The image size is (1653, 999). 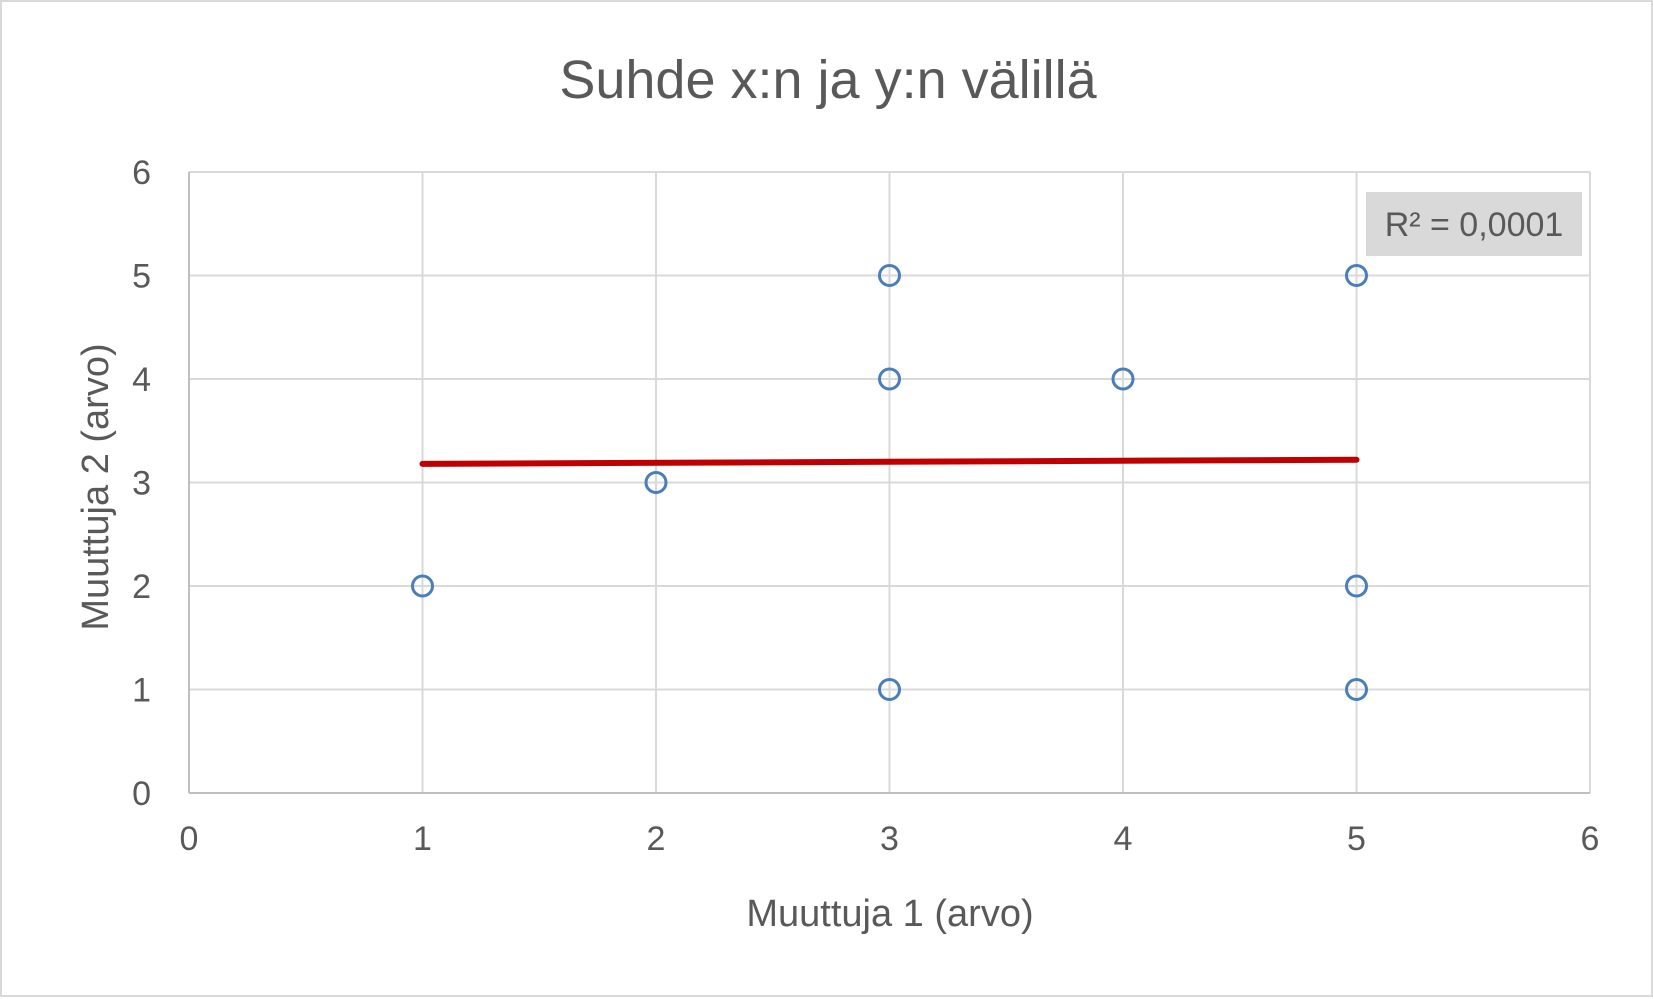 I want to click on y-tick-label: 6, so click(x=141, y=173).